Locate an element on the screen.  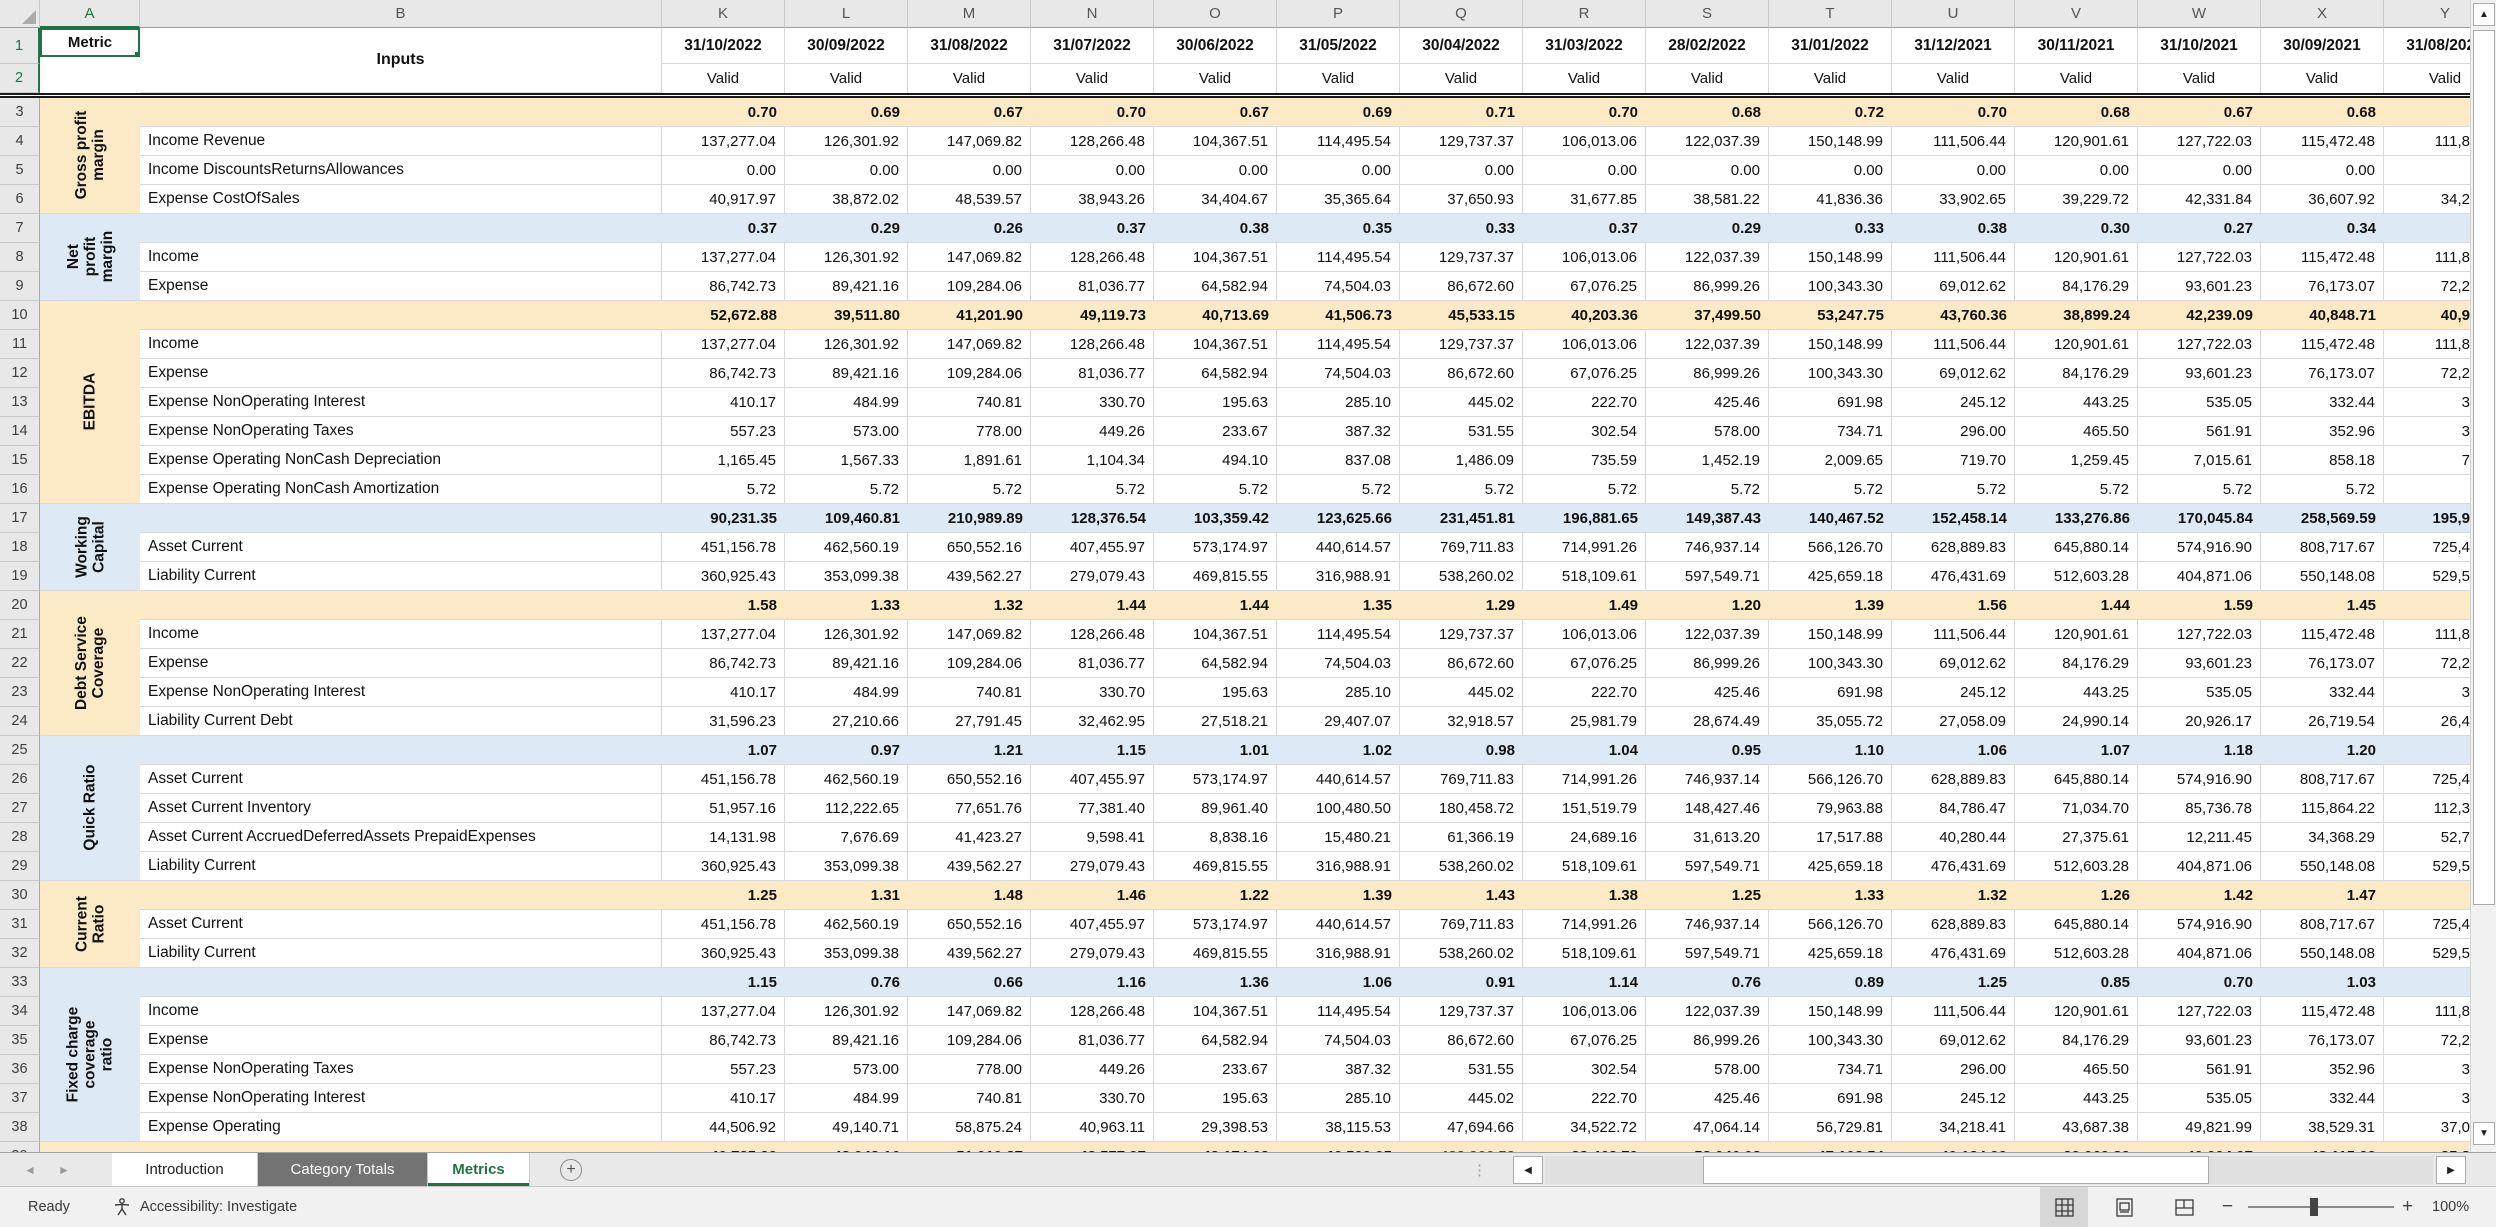
cell: 147,069.82 is located at coordinates (969, 257).